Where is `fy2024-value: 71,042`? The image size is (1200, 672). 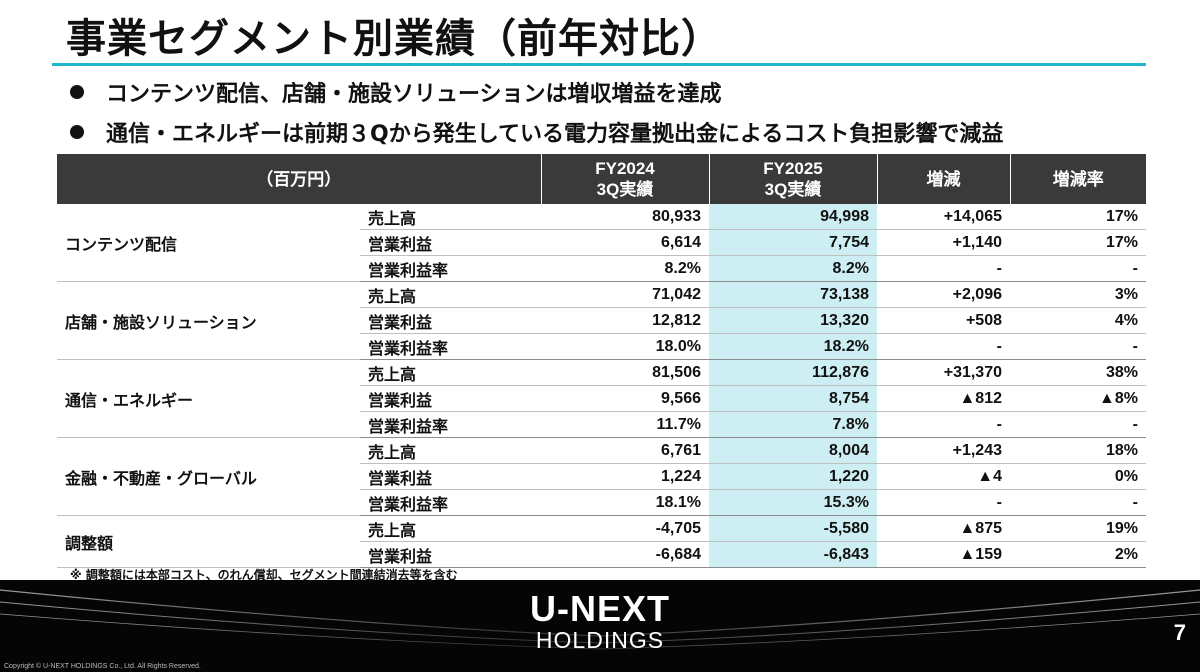
fy2024-value: 71,042 is located at coordinates (625, 294).